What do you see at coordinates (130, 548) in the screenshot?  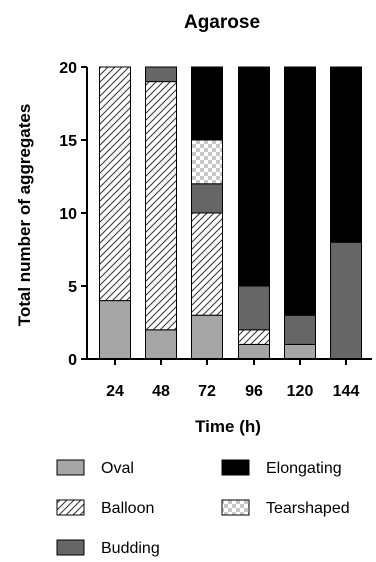 I see `legend-label-budding: Budding` at bounding box center [130, 548].